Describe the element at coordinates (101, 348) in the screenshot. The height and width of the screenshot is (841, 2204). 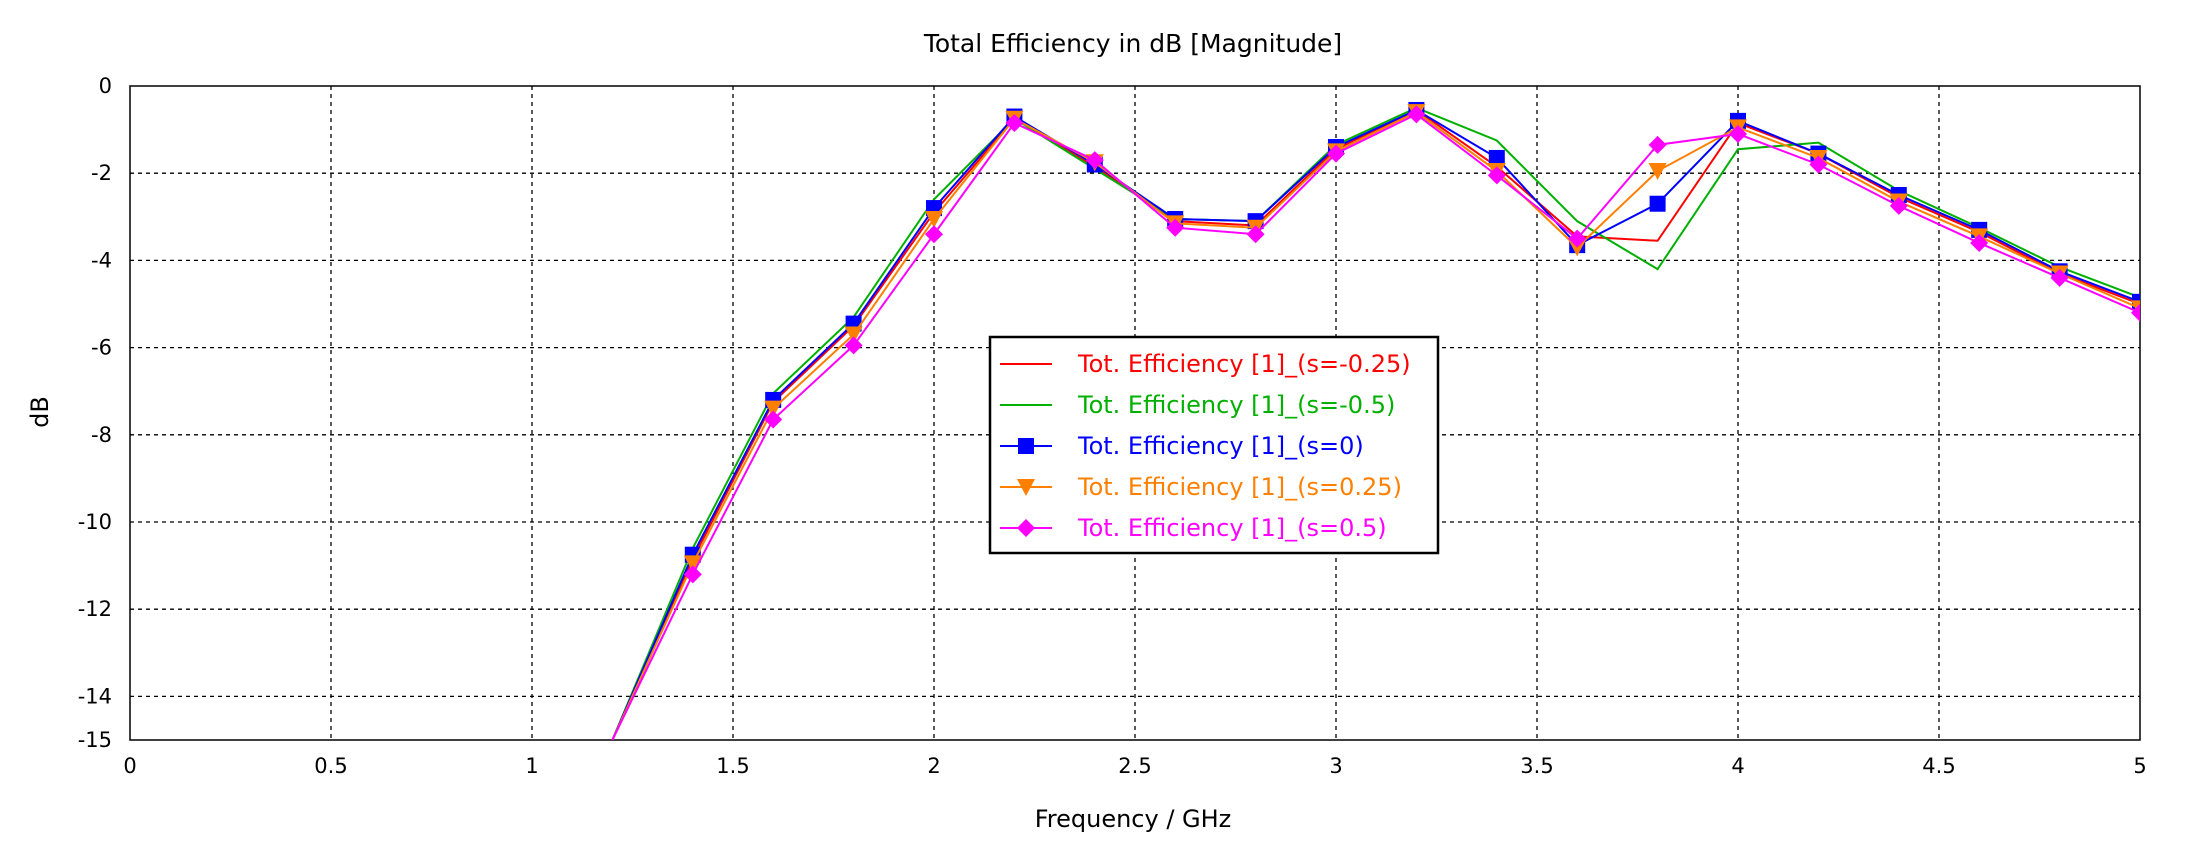
I see `y-tick-label: -6` at that location.